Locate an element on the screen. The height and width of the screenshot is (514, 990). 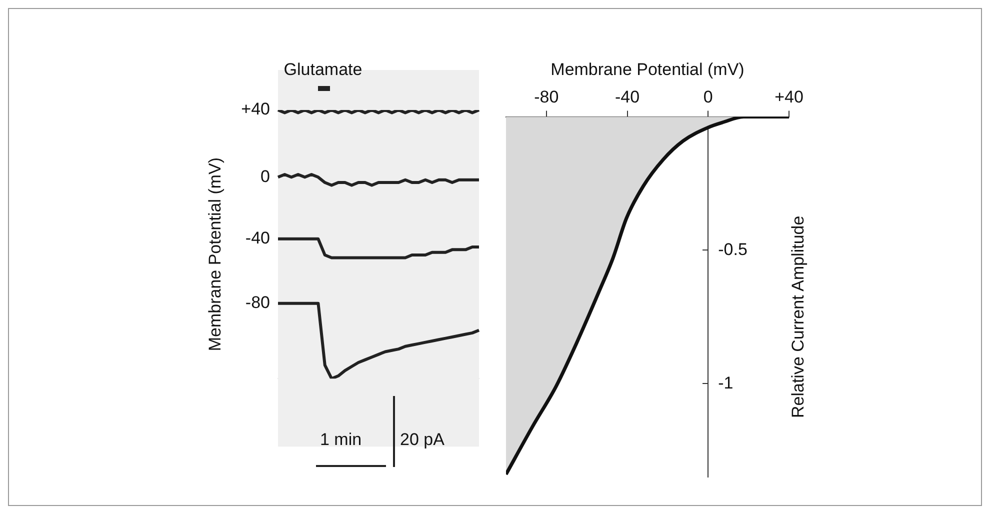
text: 20 pA is located at coordinates (422, 440).